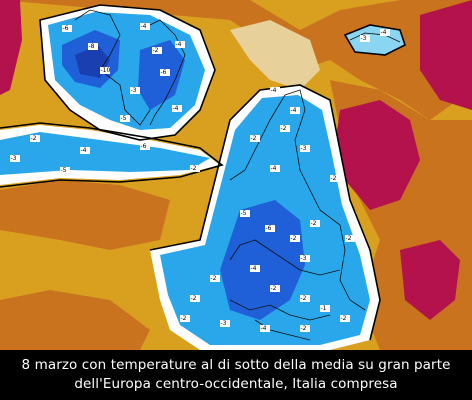  What do you see at coordinates (75, 320) in the screenshot?
I see `warm-band-southwest` at bounding box center [75, 320].